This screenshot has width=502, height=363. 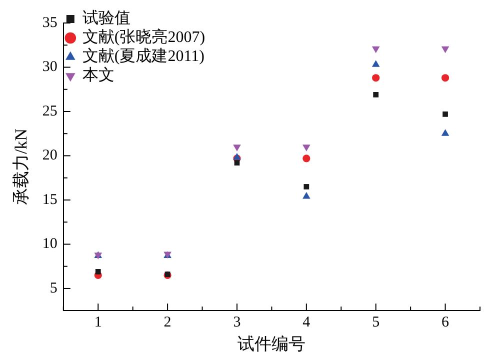 What do you see at coordinates (376, 322) in the screenshot?
I see `x-tick-label: 5` at bounding box center [376, 322].